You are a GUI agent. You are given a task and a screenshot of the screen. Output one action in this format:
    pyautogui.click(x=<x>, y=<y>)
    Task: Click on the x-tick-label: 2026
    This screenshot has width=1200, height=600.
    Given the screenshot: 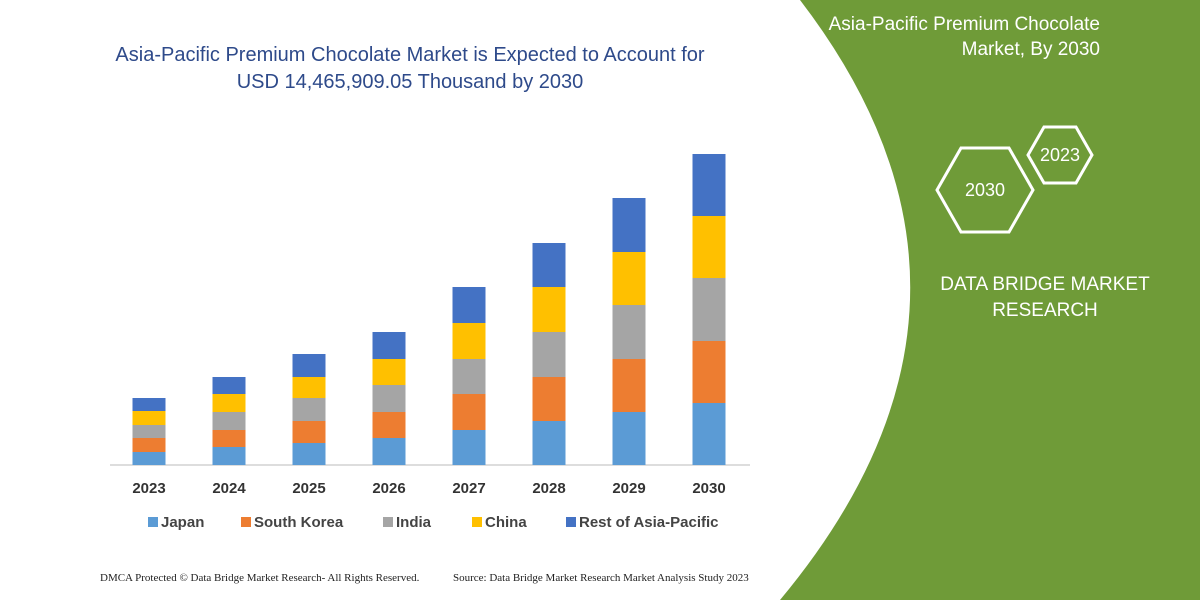 What is the action you would take?
    pyautogui.click(x=388, y=488)
    